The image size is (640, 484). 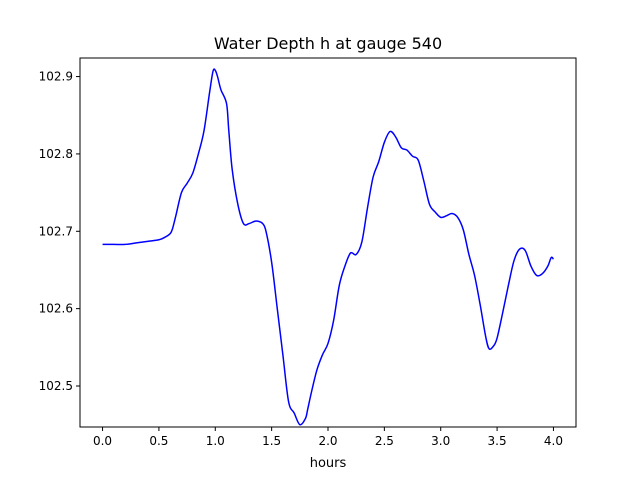 What do you see at coordinates (497, 441) in the screenshot?
I see `x-tick-label: 3.5` at bounding box center [497, 441].